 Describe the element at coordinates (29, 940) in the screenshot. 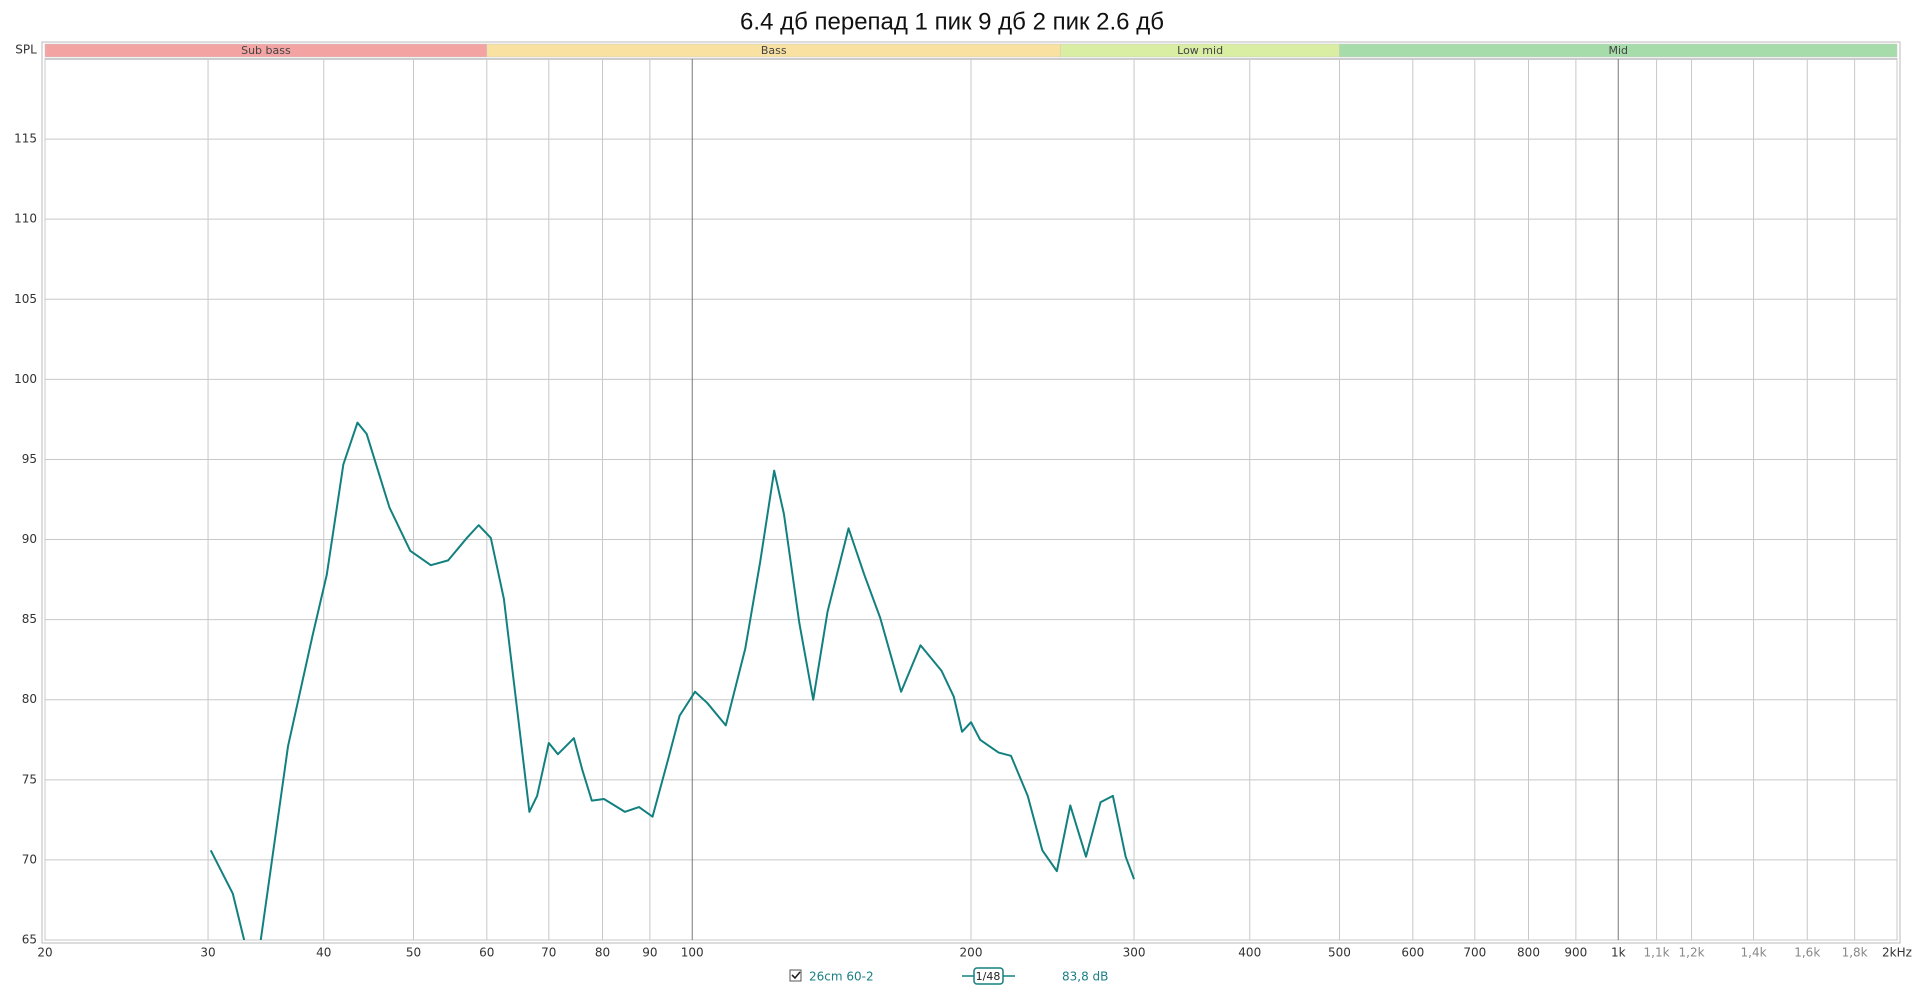

I see `y-tick-label: 65` at that location.